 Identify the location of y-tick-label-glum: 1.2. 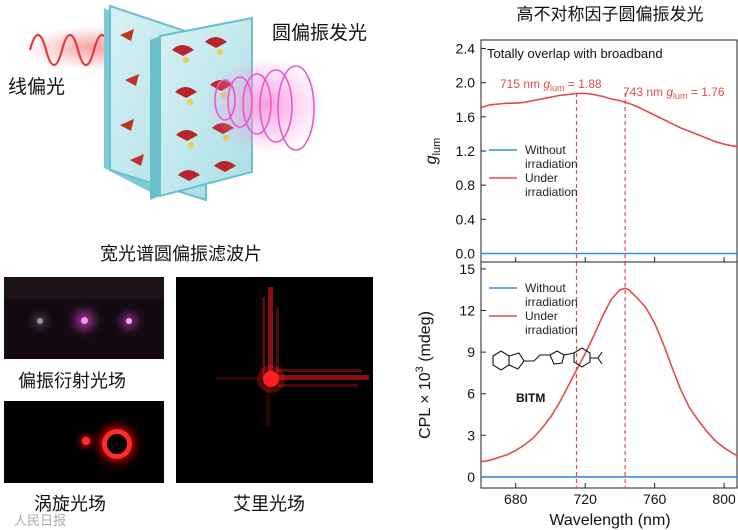
(466, 151).